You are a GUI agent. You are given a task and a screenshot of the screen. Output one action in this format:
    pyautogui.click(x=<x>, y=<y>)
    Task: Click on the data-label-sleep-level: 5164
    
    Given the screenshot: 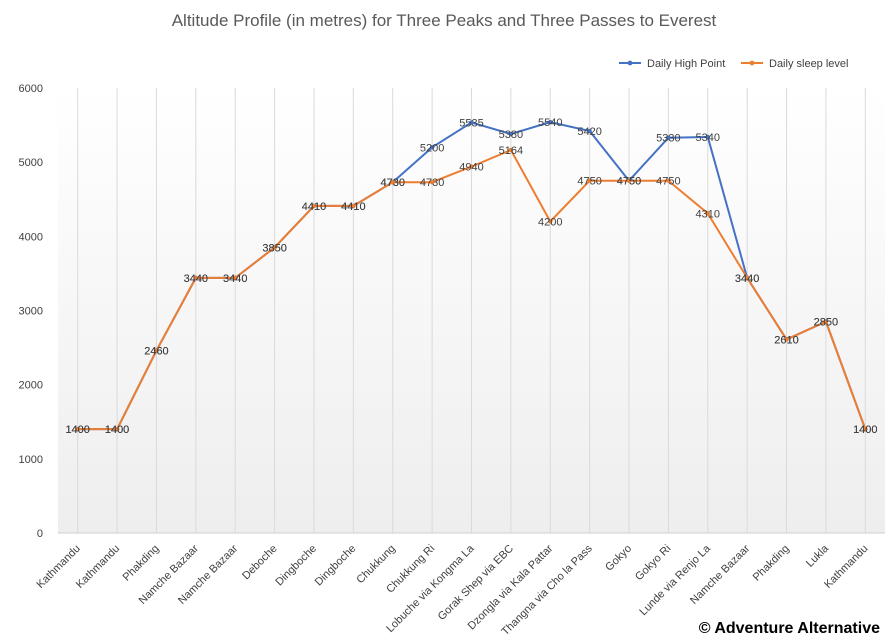 What is the action you would take?
    pyautogui.click(x=511, y=151)
    